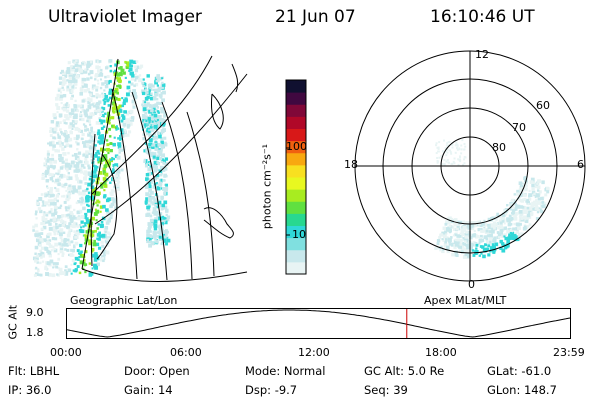 The height and width of the screenshot is (400, 600). I want to click on mlat-label-80: 80, so click(499, 147).